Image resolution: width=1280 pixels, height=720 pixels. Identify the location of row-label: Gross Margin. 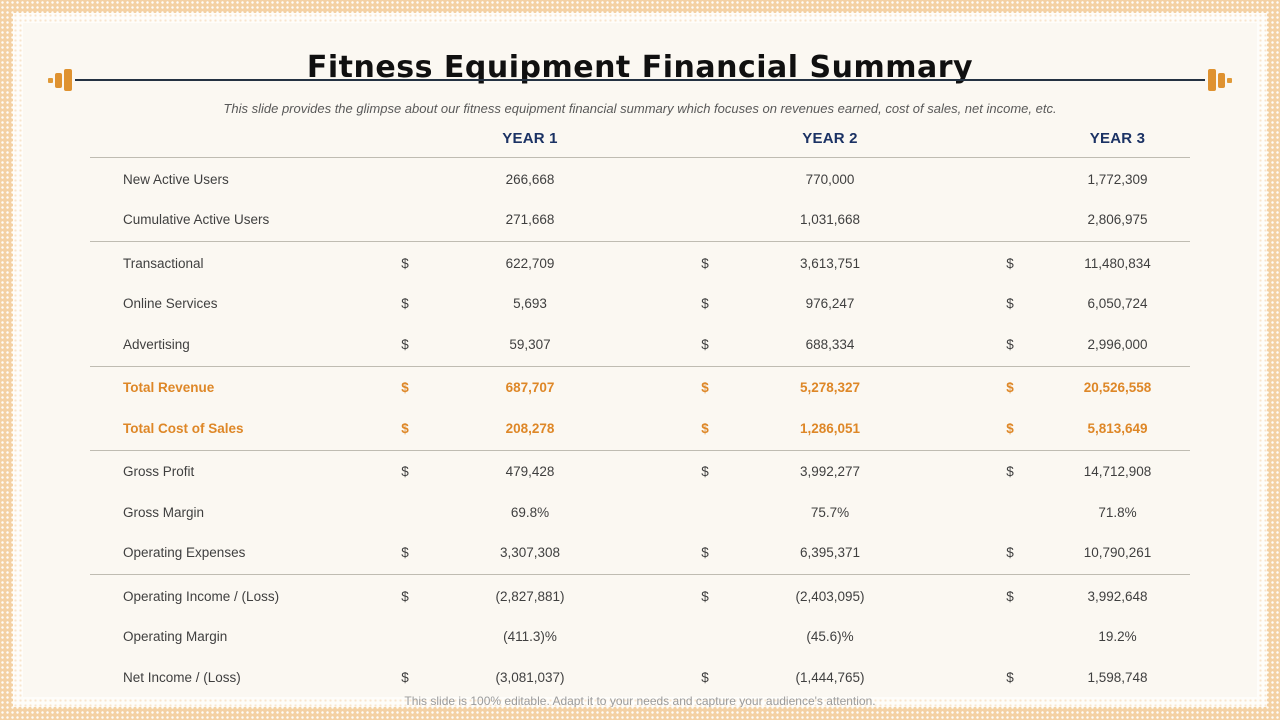
(164, 512).